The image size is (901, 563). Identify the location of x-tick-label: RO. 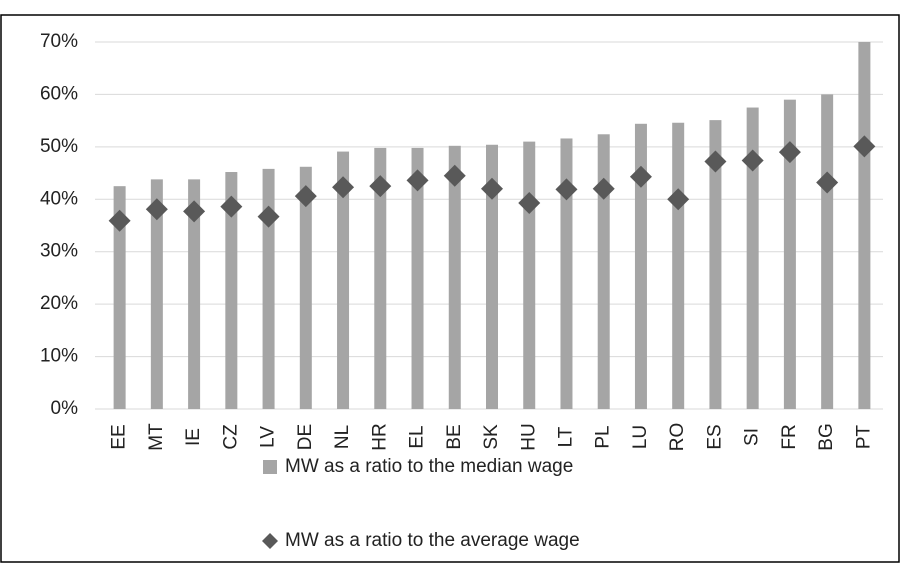
(677, 437).